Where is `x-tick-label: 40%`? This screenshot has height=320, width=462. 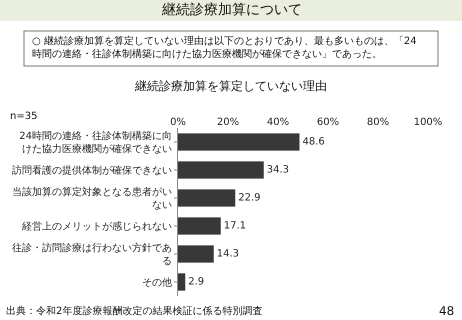 x-tick-label: 40% is located at coordinates (278, 122).